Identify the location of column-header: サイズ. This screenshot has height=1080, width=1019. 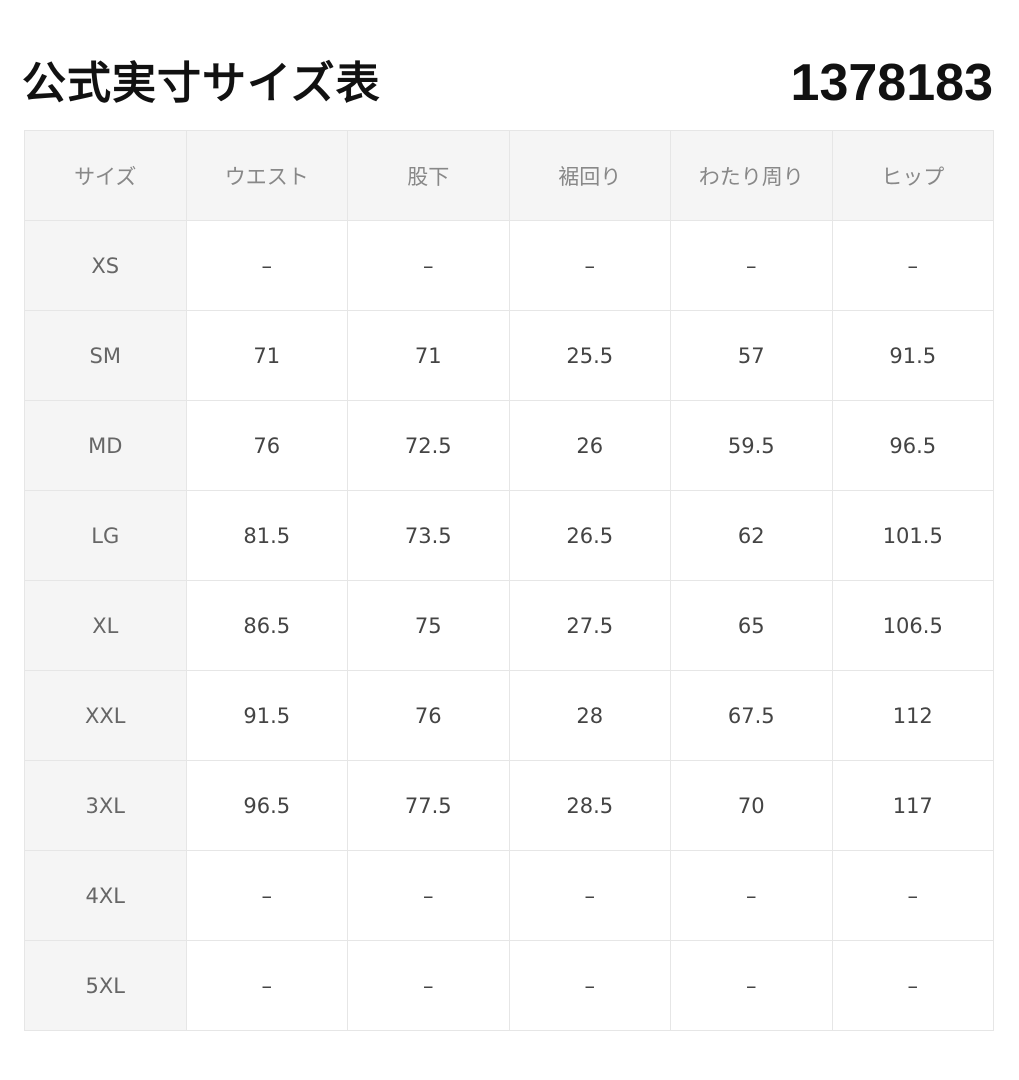
(105, 175).